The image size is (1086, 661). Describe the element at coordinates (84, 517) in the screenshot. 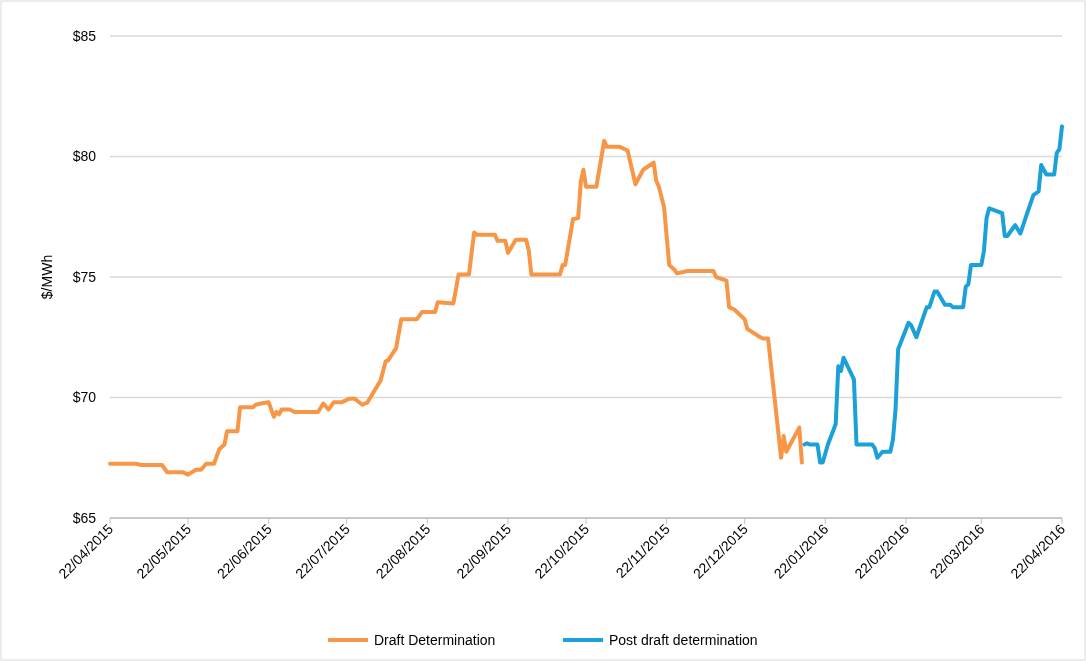

I see `y-tick-label: $65` at that location.